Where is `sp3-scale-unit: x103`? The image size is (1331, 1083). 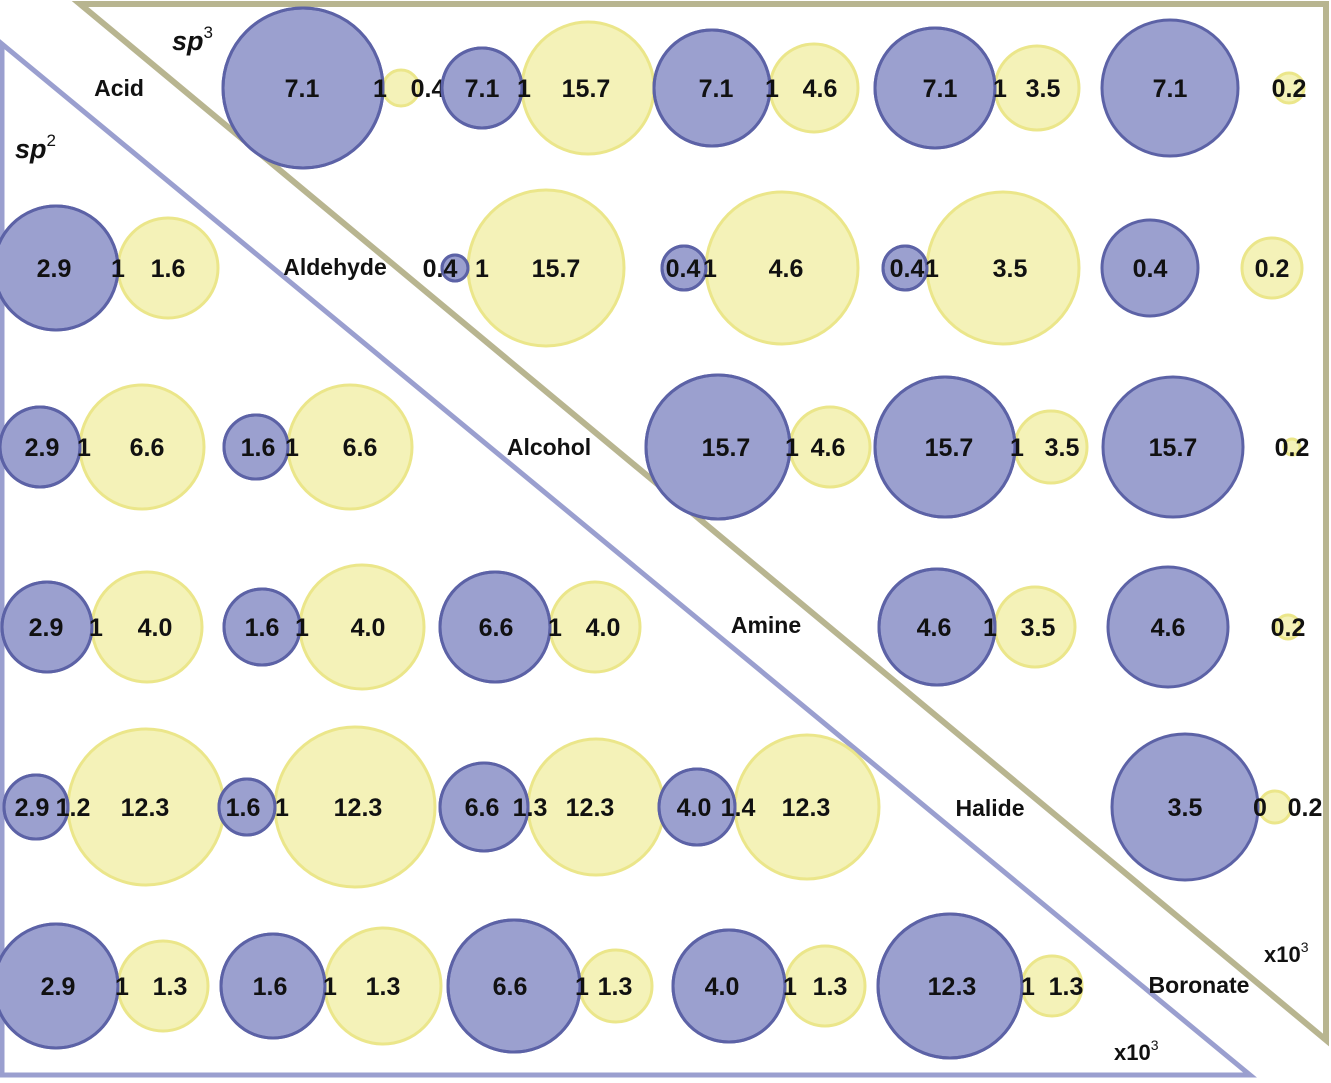 sp3-scale-unit: x103 is located at coordinates (1286, 953).